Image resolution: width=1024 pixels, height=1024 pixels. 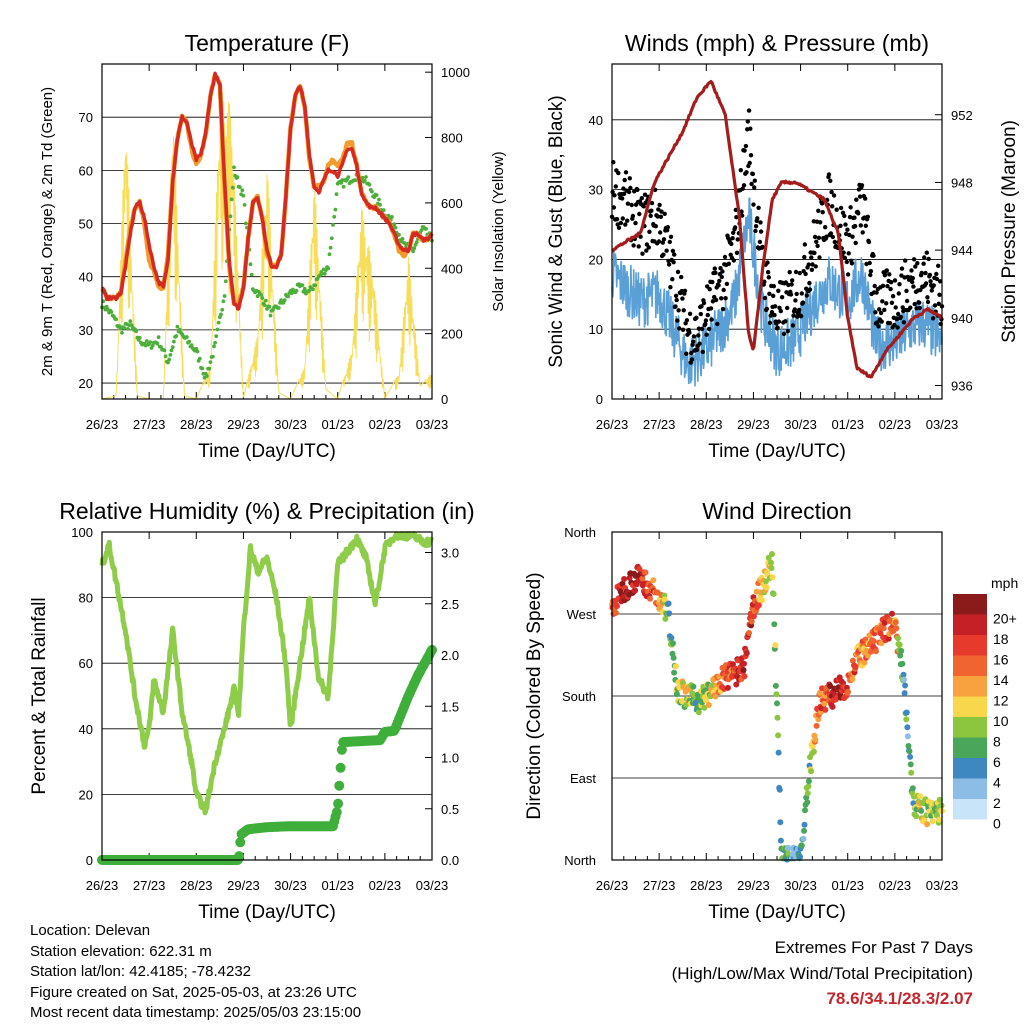 What do you see at coordinates (267, 673) in the screenshot?
I see `relative-humidity-line` at bounding box center [267, 673].